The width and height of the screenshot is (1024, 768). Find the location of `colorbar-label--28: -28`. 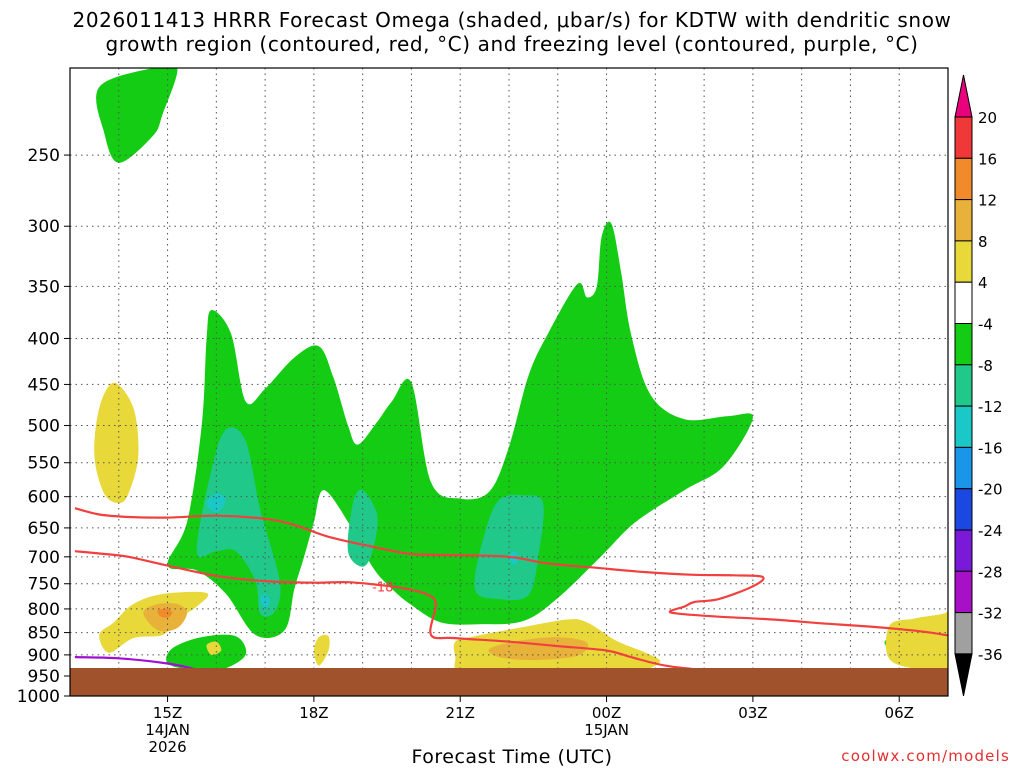

colorbar-label--28: -28 is located at coordinates (990, 572).